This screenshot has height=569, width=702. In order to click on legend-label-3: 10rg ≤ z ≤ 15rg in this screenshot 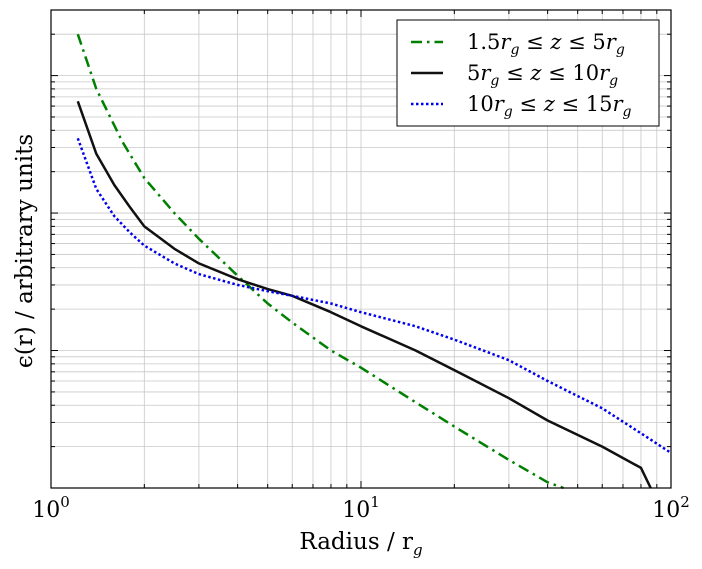, I will do `click(549, 106)`.